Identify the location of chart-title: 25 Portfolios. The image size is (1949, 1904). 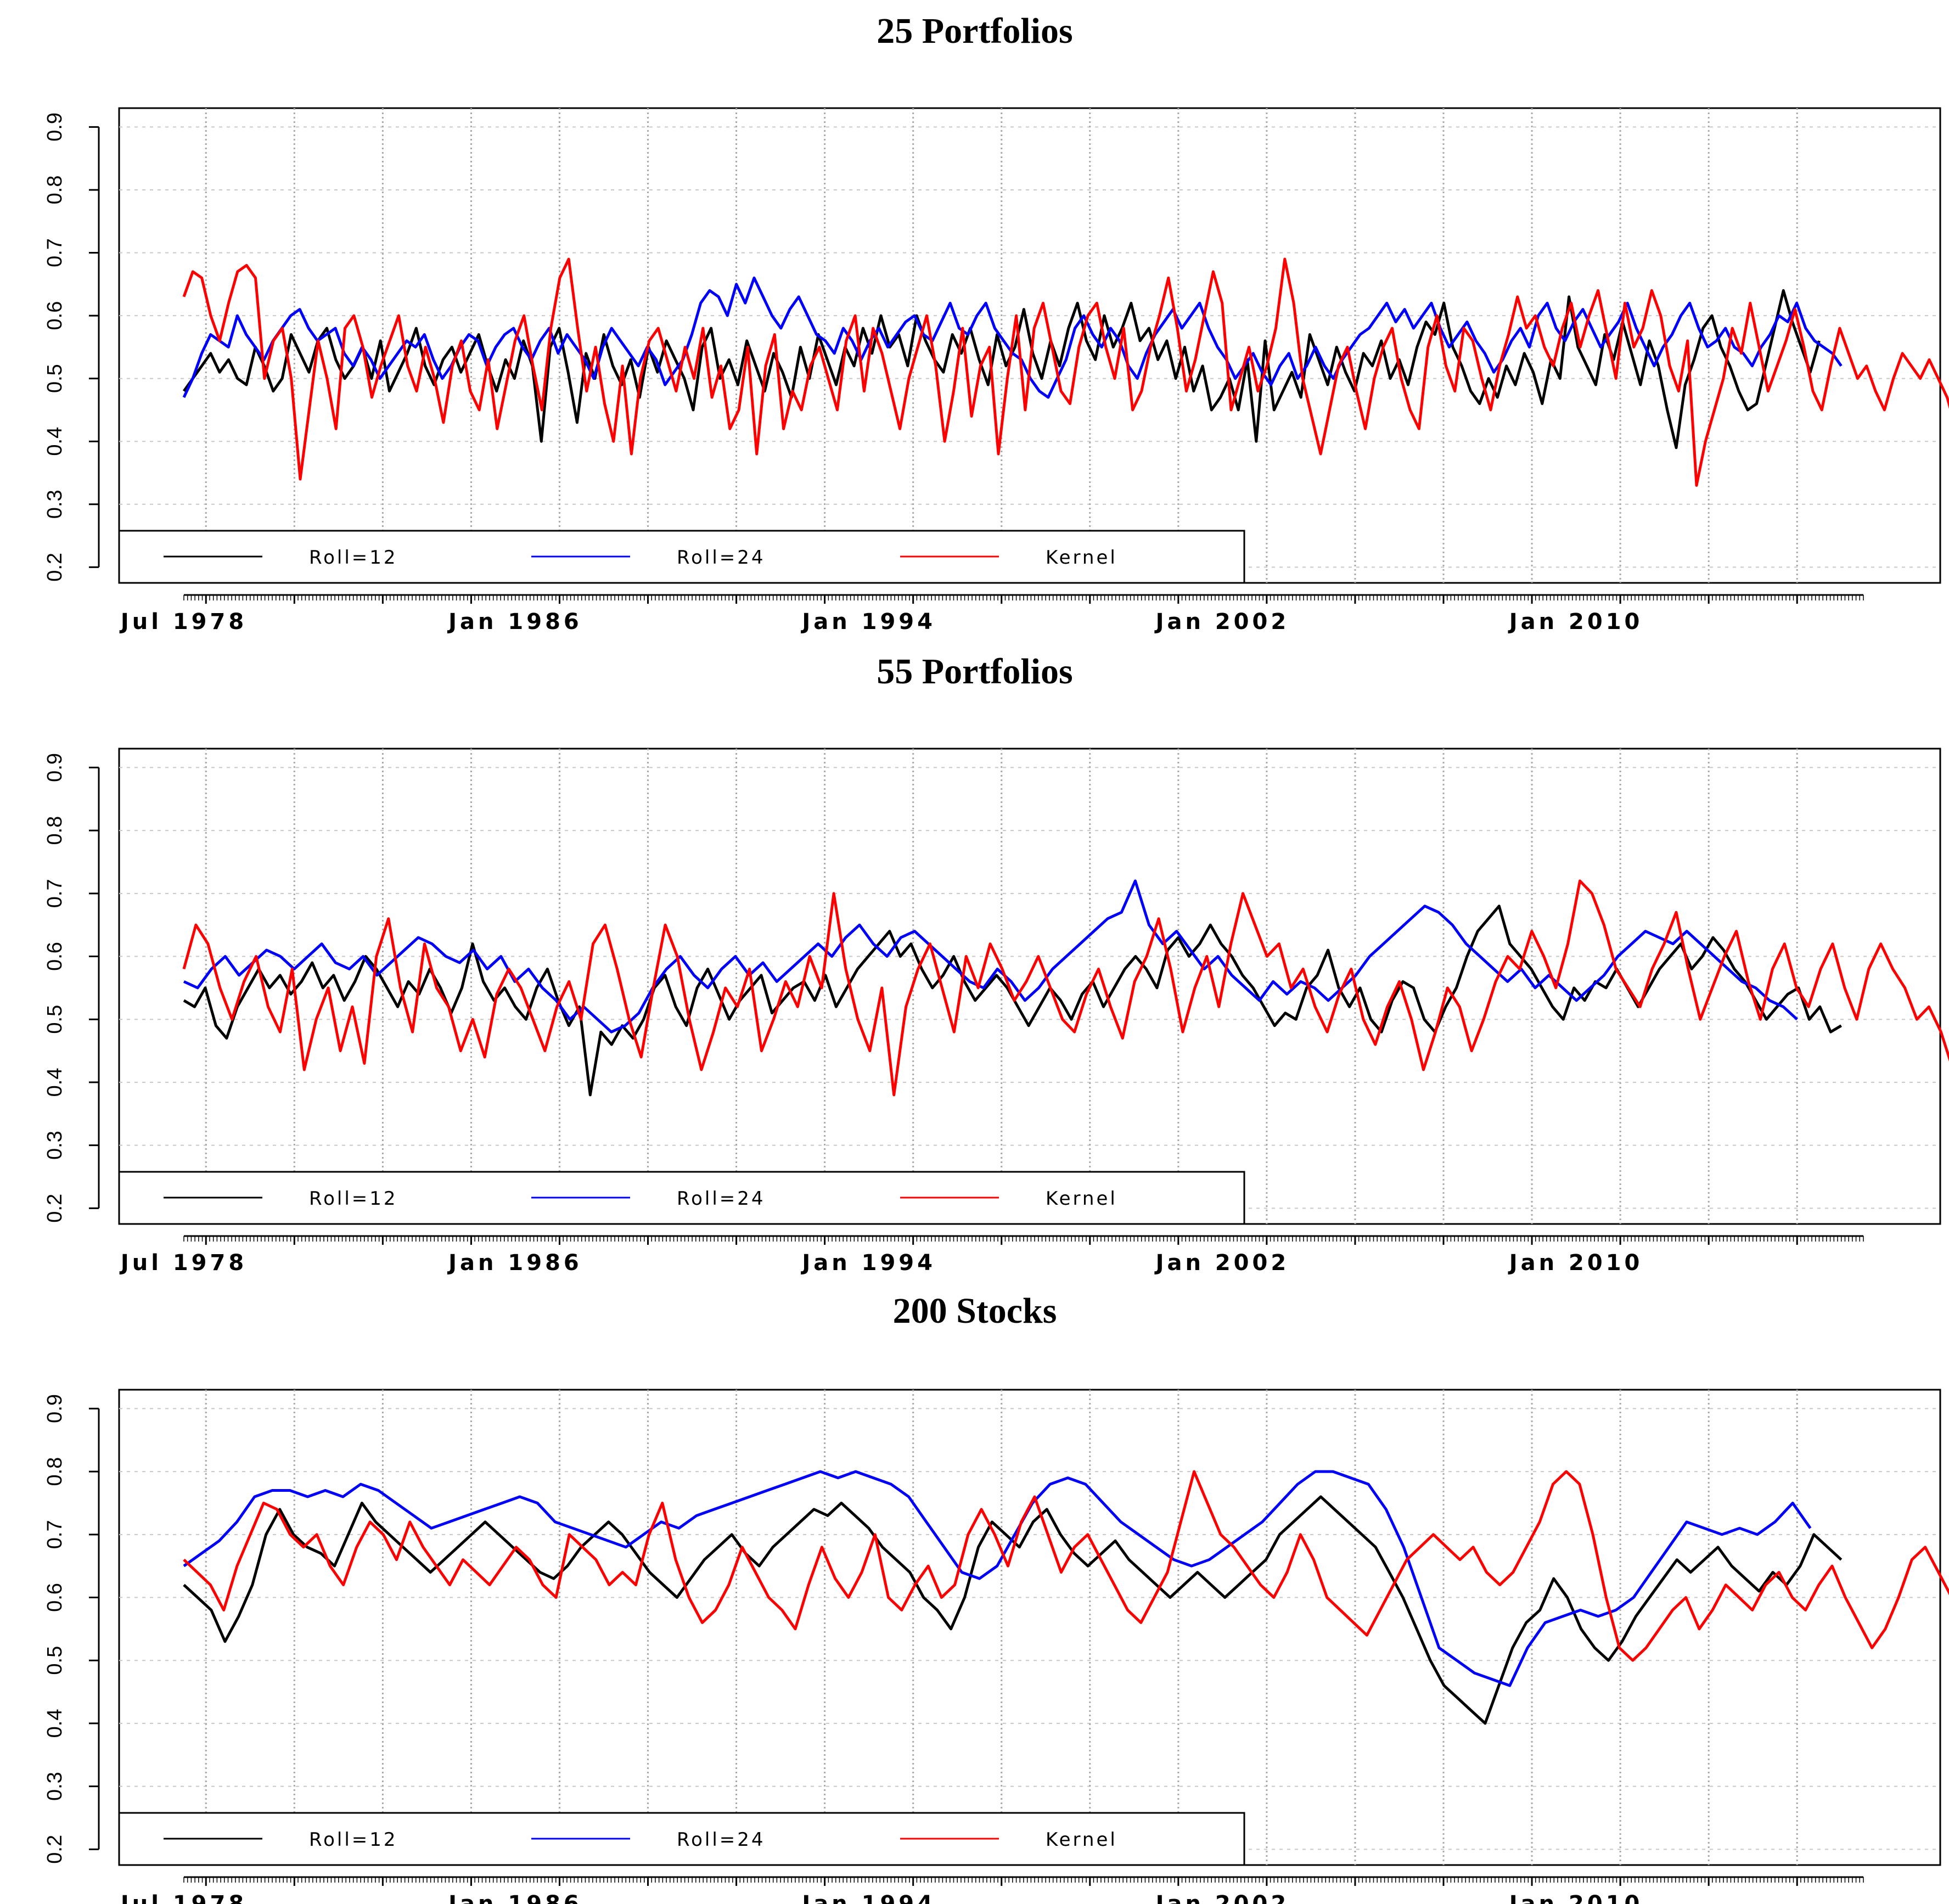
(974, 31).